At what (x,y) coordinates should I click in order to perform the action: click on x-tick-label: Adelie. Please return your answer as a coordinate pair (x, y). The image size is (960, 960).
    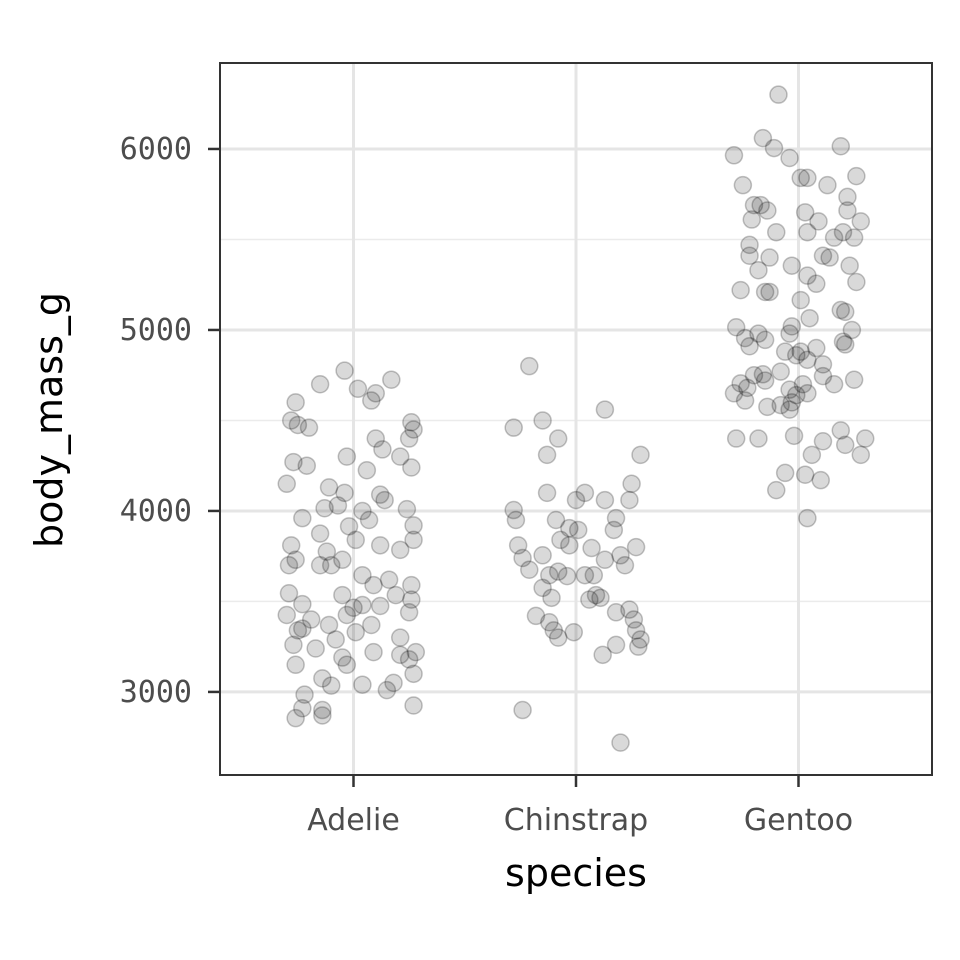
    Looking at the image, I should click on (353, 820).